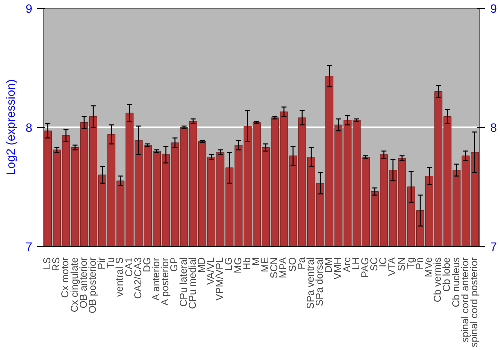  Describe the element at coordinates (230, 264) in the screenshot. I see `x-tick-label: LG` at that location.